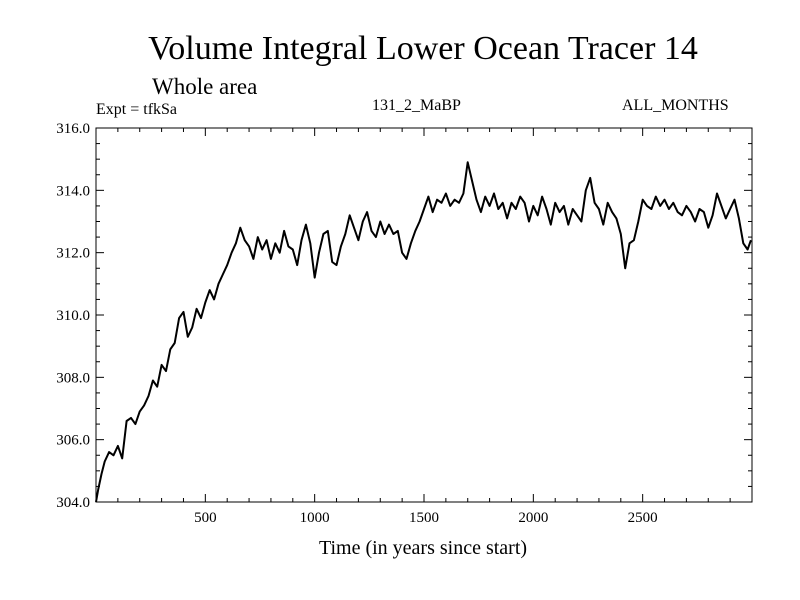 This screenshot has height=600, width=800. Describe the element at coordinates (73, 316) in the screenshot. I see `y-tick-label: 310.0` at that location.